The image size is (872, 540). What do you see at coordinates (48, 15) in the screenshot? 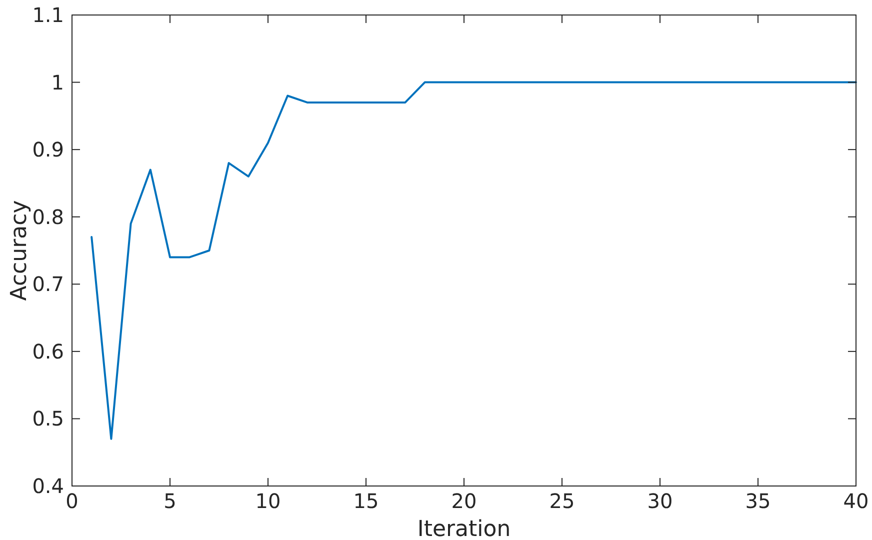
I see `y-tick-label: 1.1` at bounding box center [48, 15].